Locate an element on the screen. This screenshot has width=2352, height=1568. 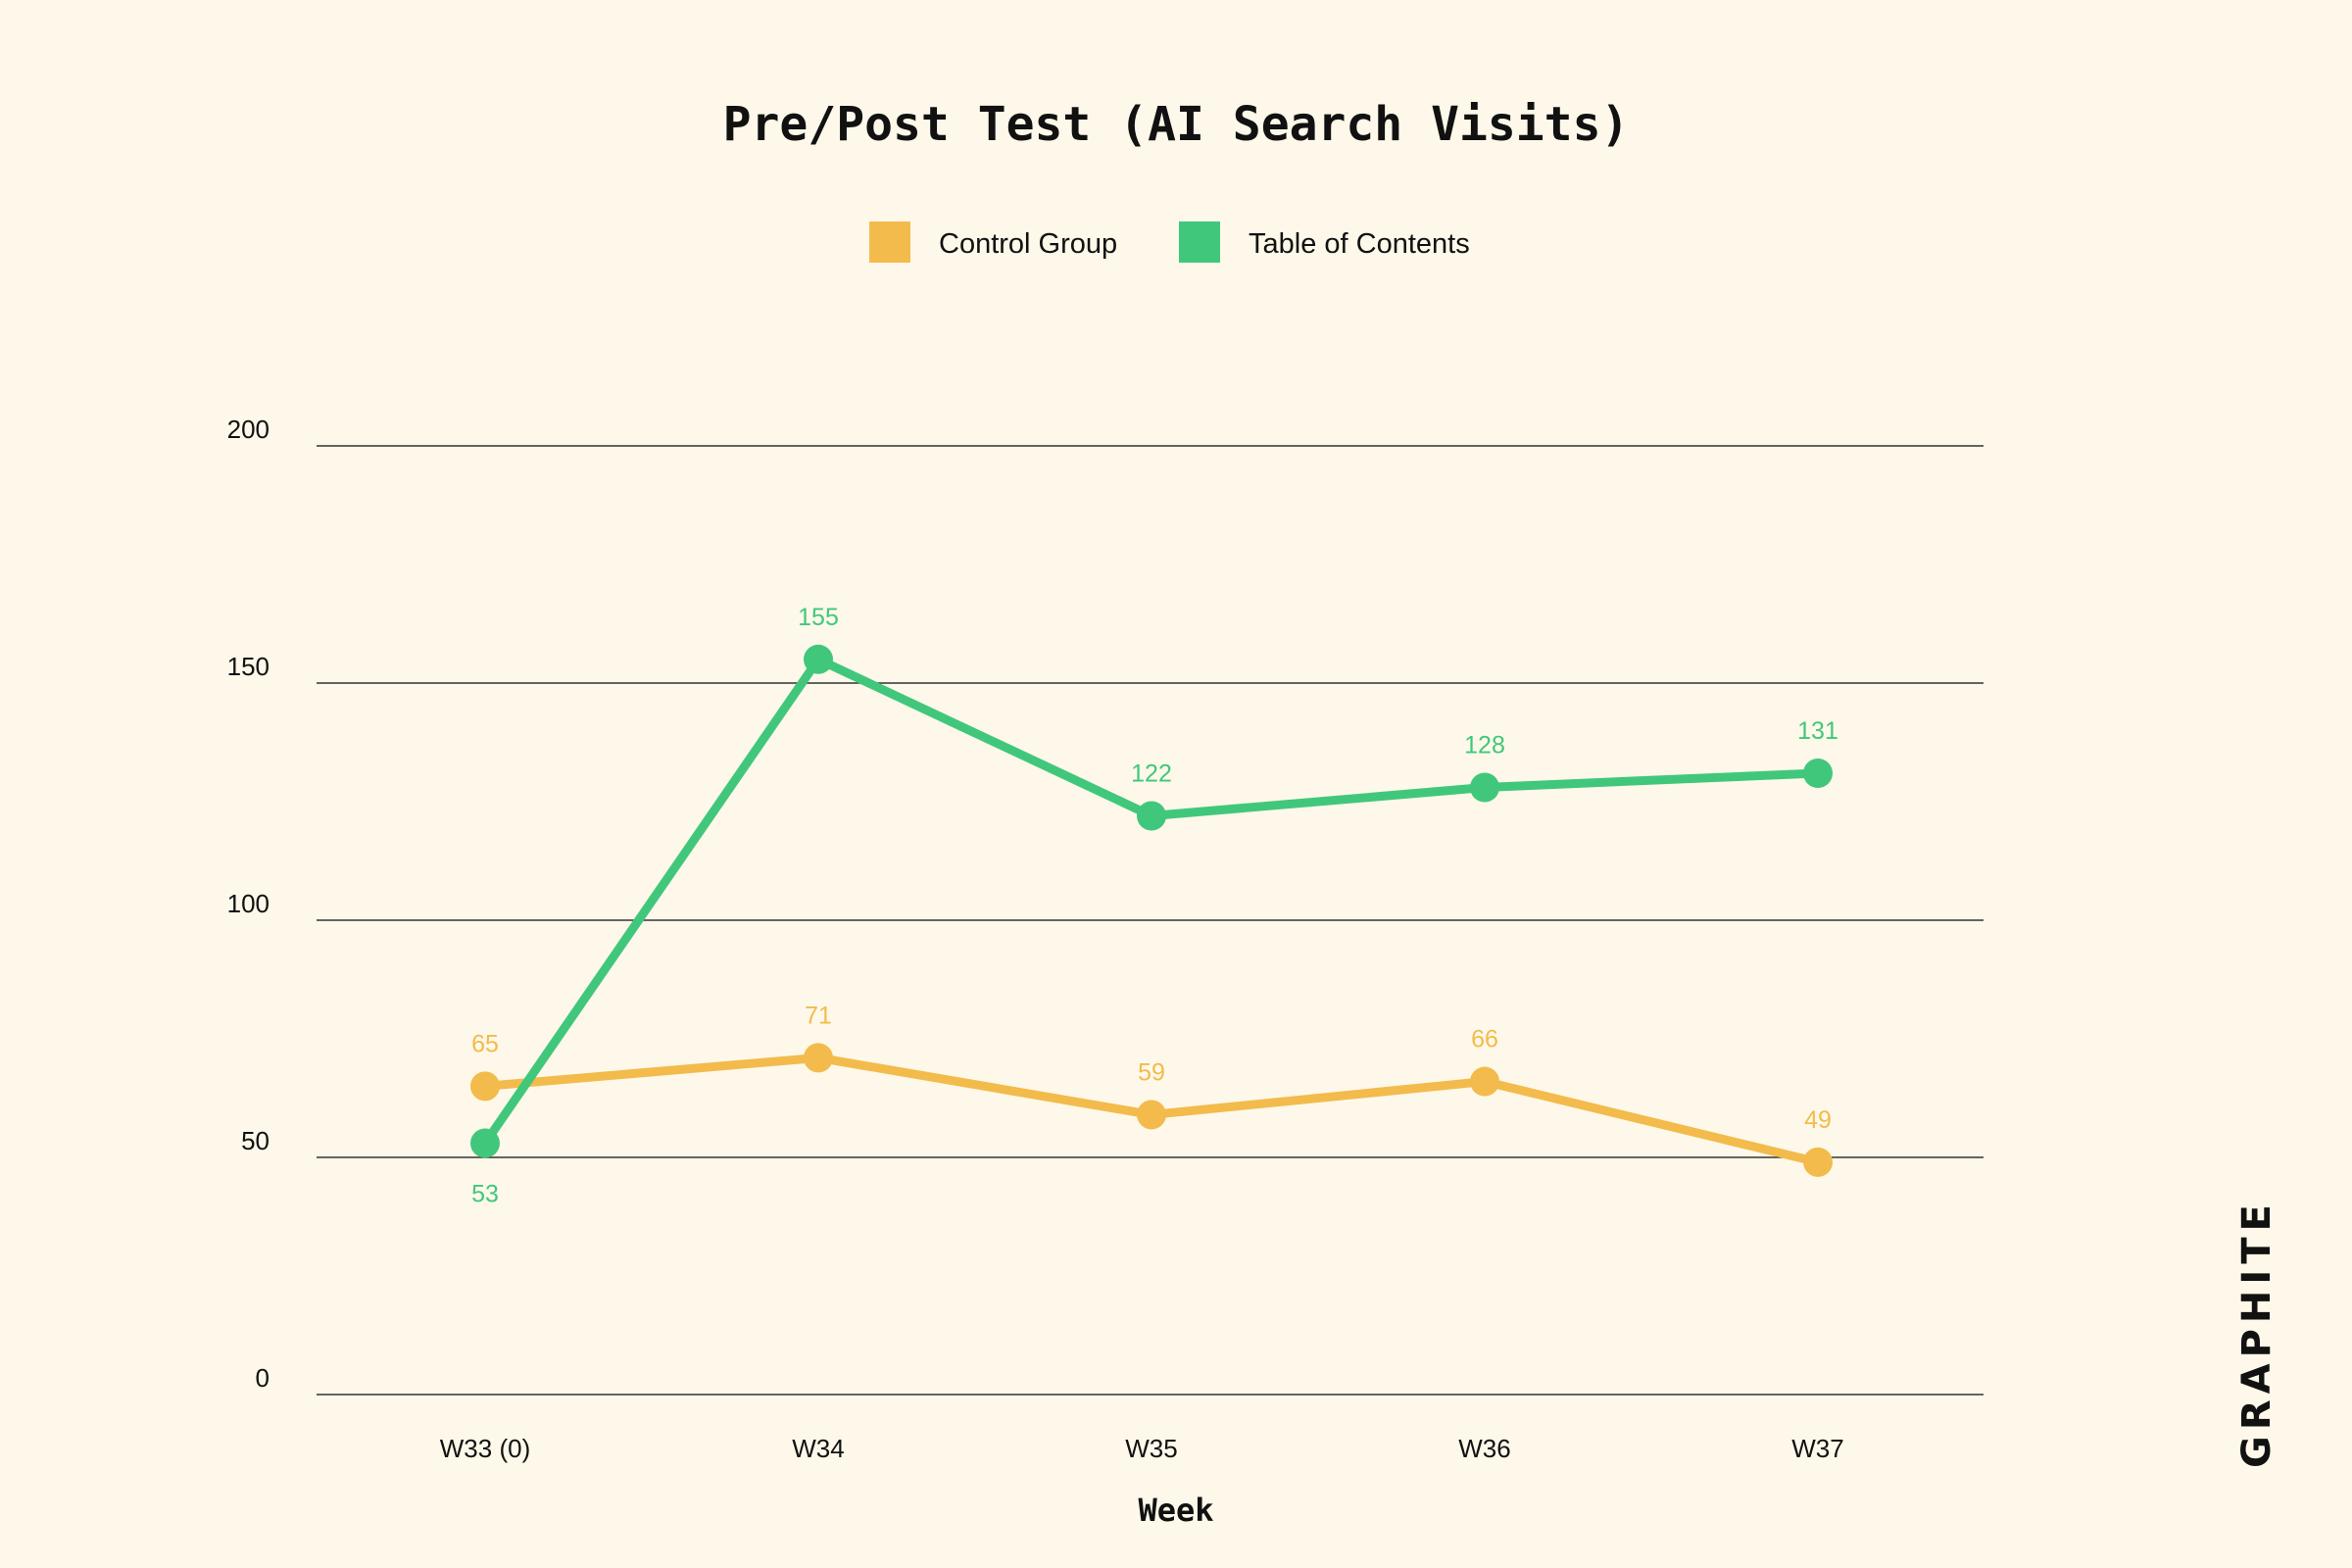
legend-label: Table of Contents is located at coordinates (1359, 244).